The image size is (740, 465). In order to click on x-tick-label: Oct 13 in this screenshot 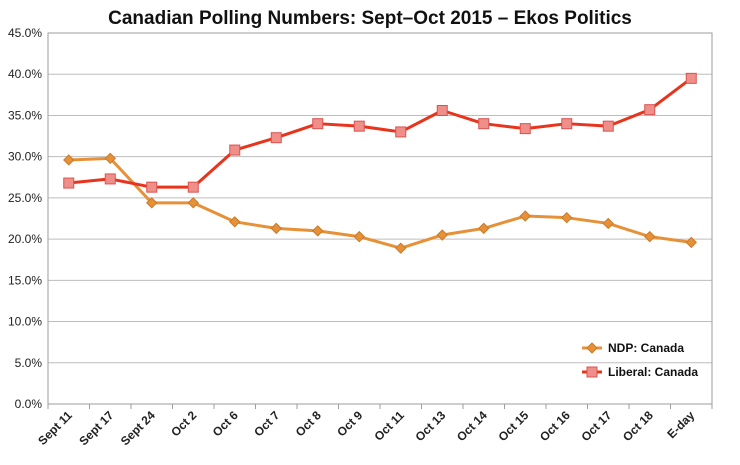, I will do `click(431, 426)`.